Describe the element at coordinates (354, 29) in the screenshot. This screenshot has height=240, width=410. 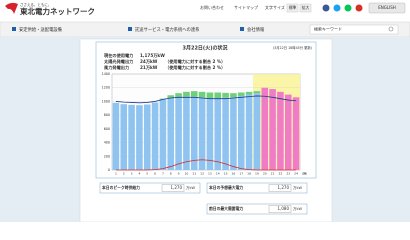
I see `search-box` at that location.